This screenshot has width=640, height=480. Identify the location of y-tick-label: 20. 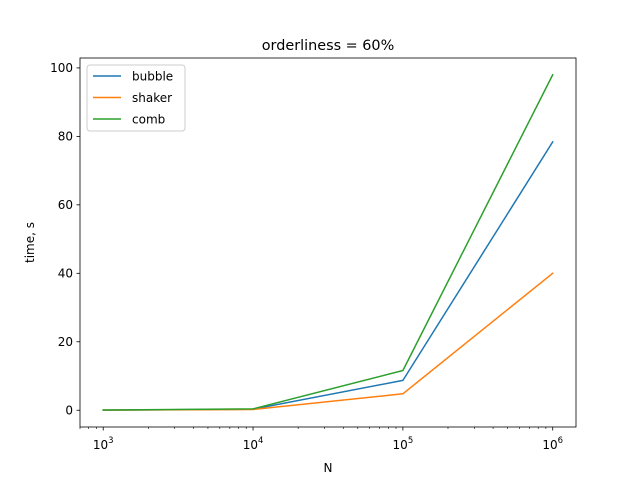
(65, 342).